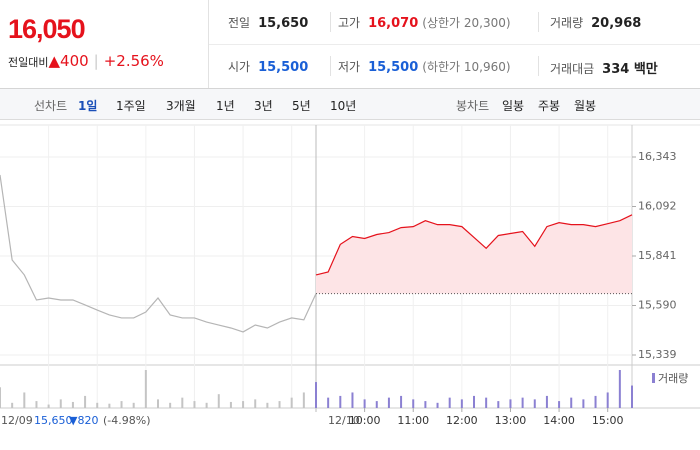 This screenshot has width=700, height=450. Describe the element at coordinates (88, 106) in the screenshot. I see `tab: 1일` at that location.